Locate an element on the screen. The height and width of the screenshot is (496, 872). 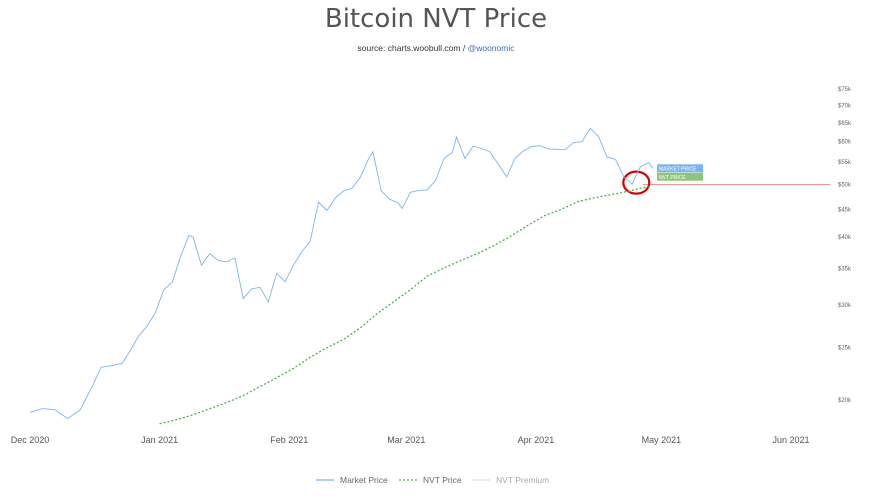
y-tick-label: $60k is located at coordinates (845, 143).